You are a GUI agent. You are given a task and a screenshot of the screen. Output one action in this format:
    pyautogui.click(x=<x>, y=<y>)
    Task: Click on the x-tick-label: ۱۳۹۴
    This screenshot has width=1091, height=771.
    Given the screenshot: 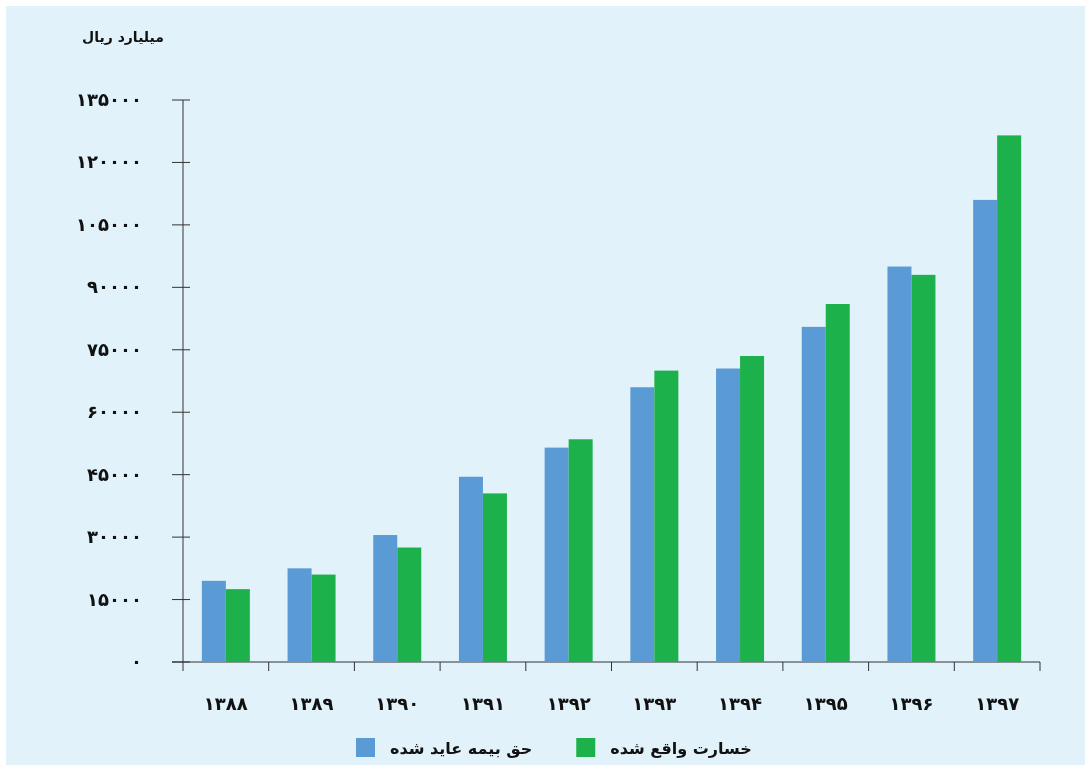 What is the action you would take?
    pyautogui.click(x=740, y=703)
    